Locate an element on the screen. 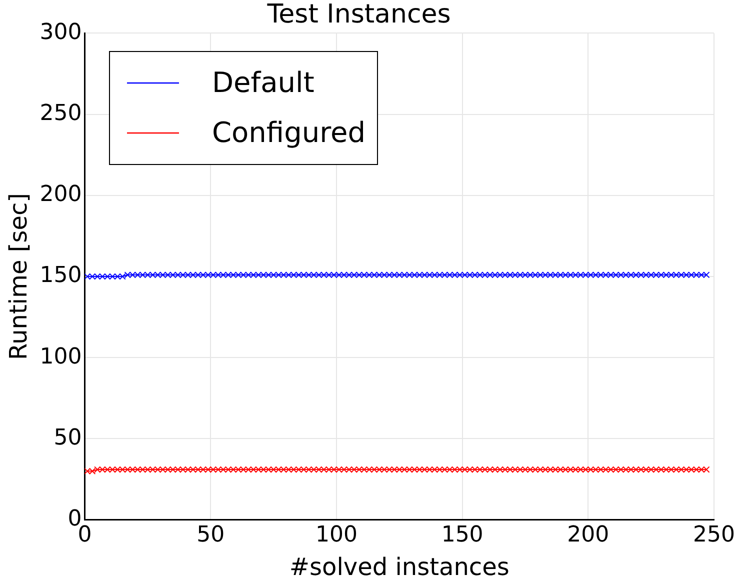 This screenshot has width=738, height=585. x-tick-label: 150 is located at coordinates (462, 535).